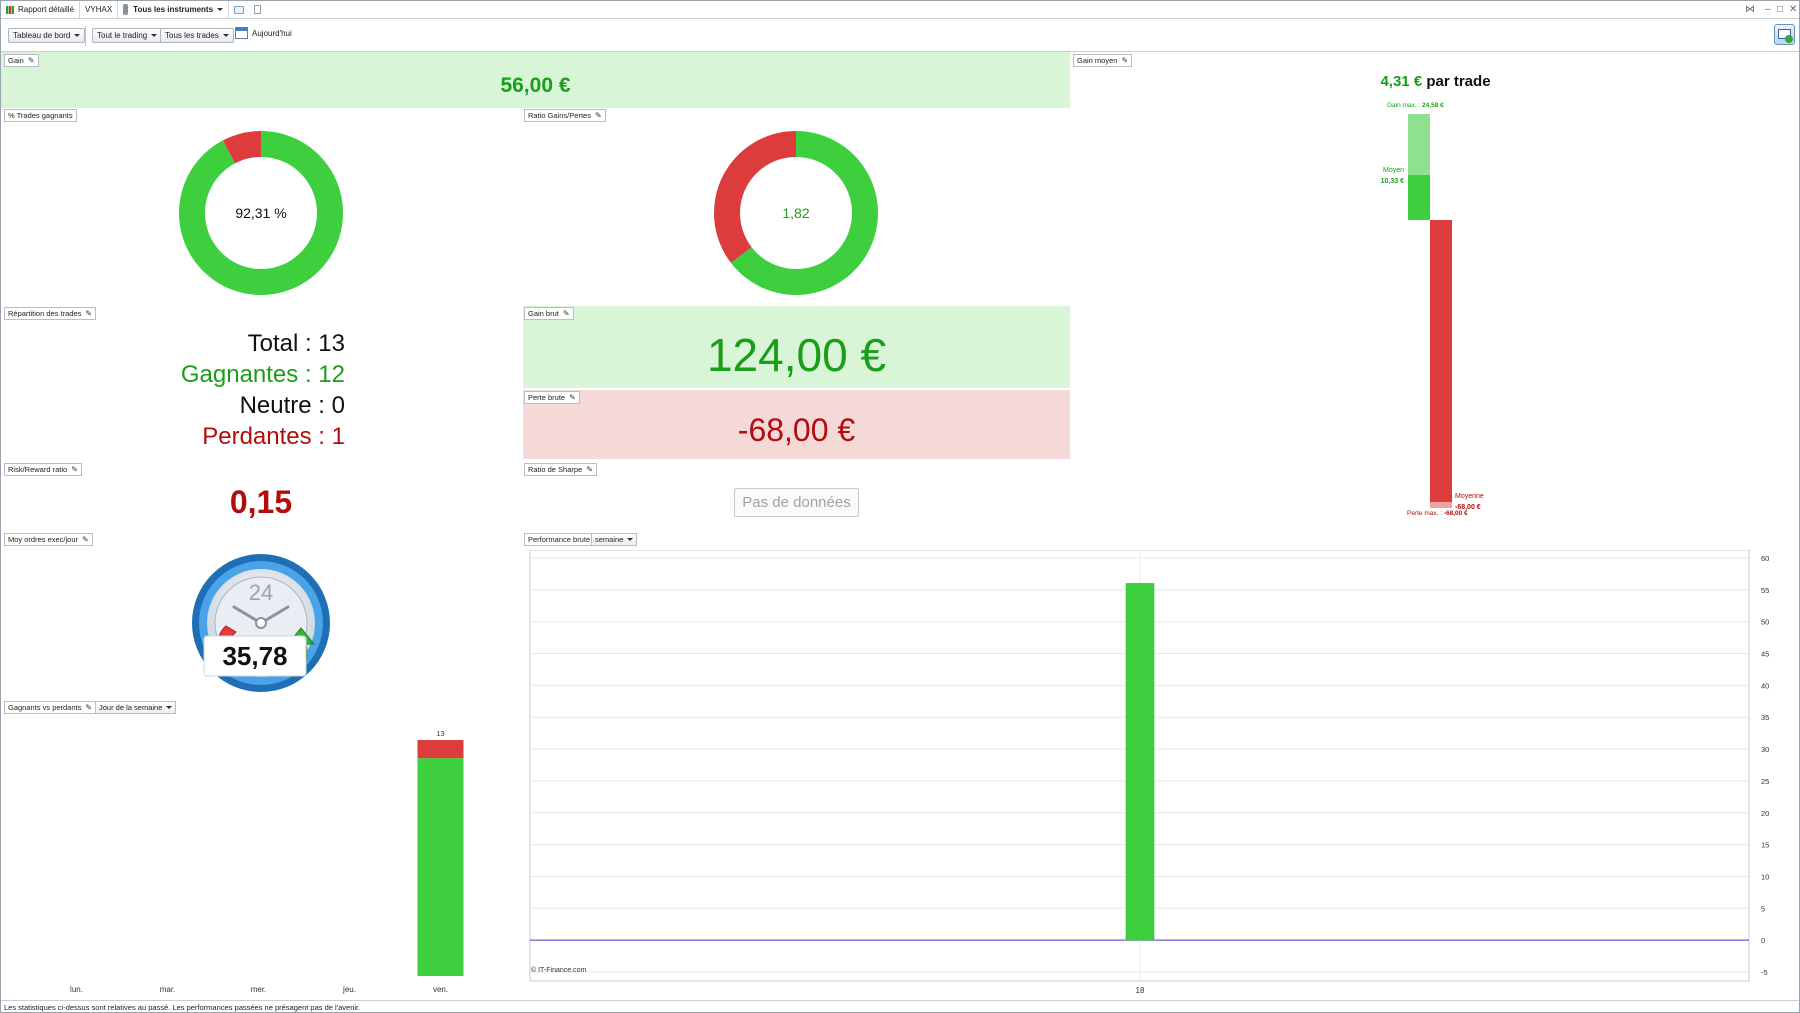 This screenshot has height=1013, width=1800. I want to click on pct-gagnants-title: % Trades gagnants, so click(40, 115).